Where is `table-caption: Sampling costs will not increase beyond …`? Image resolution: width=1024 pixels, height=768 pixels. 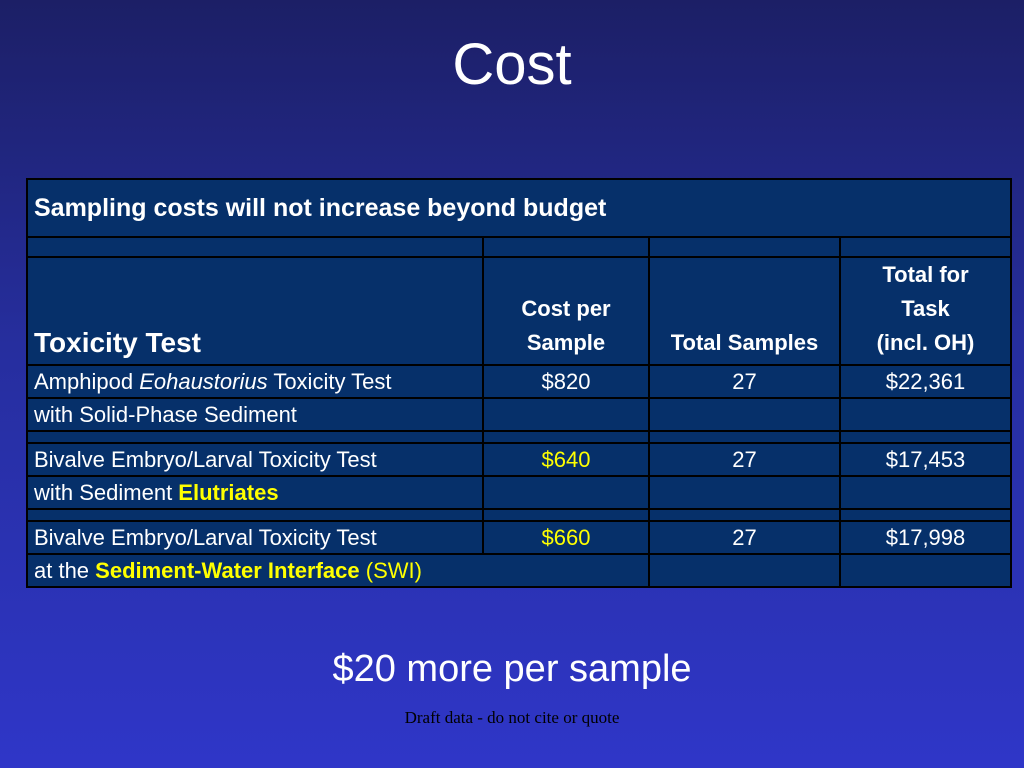
table-caption: Sampling costs will not increase beyond … is located at coordinates (519, 208).